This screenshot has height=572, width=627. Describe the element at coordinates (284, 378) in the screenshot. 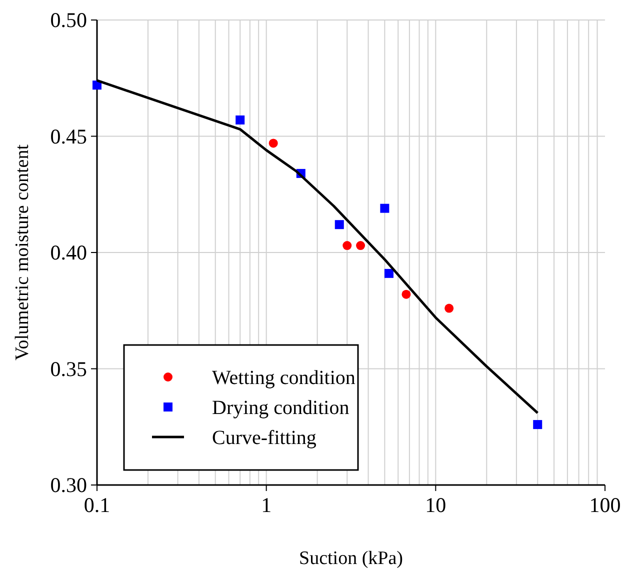

I see `legend-label: Wetting condition` at that location.